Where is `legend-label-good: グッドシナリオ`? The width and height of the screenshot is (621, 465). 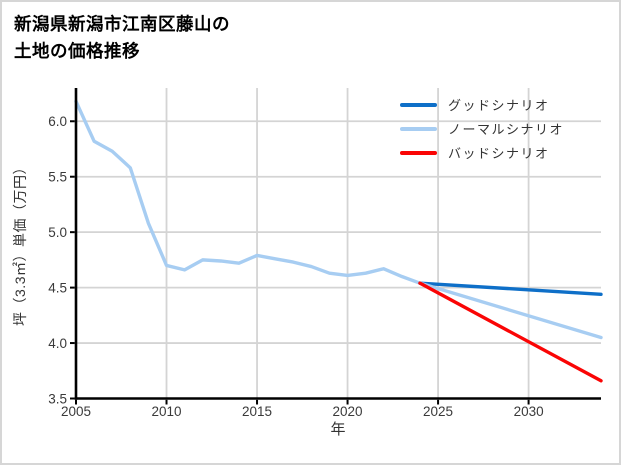
legend-label-good: グッドシナリオ is located at coordinates (499, 105).